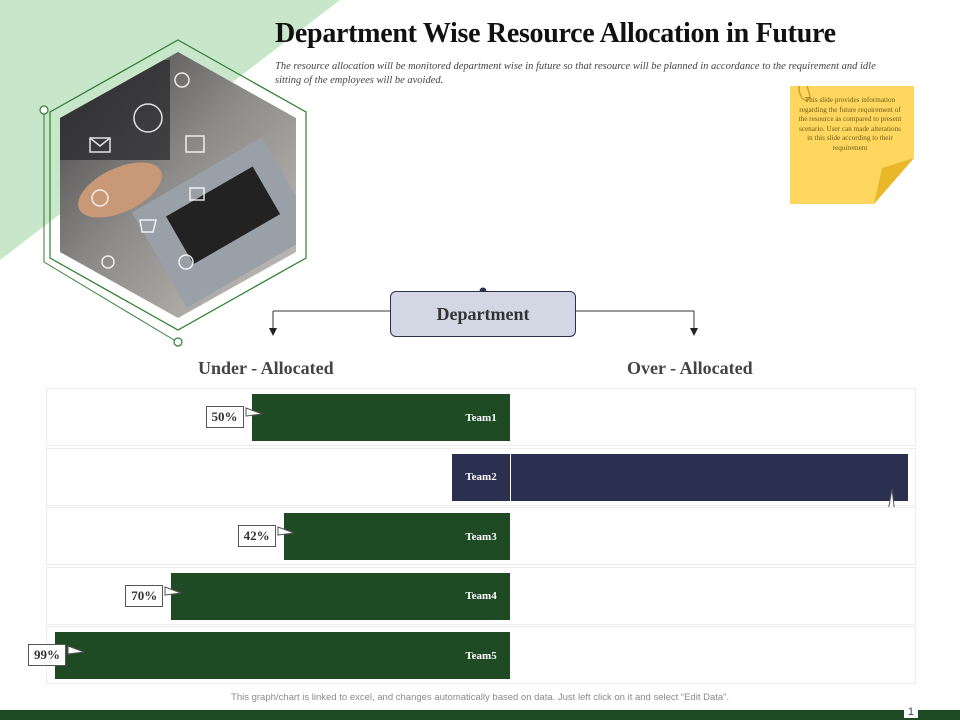 This screenshot has width=960, height=720. I want to click on under-allocated-label: 42%, so click(256, 536).